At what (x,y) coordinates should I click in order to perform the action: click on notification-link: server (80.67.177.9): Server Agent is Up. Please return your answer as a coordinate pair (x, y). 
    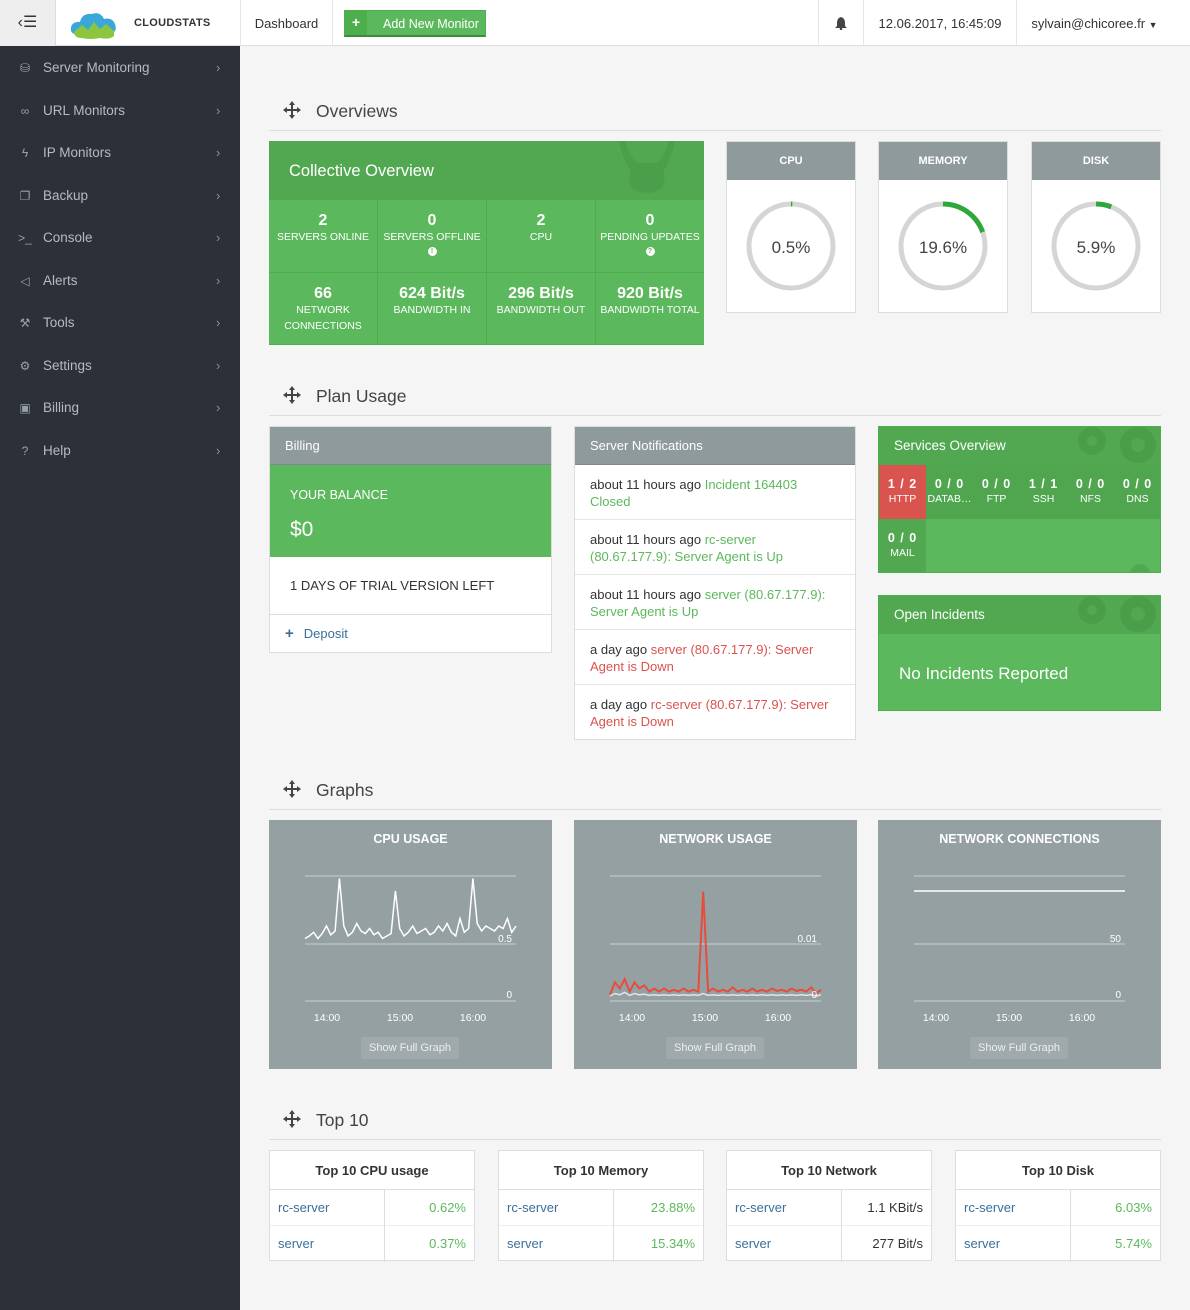
    Looking at the image, I should click on (708, 603).